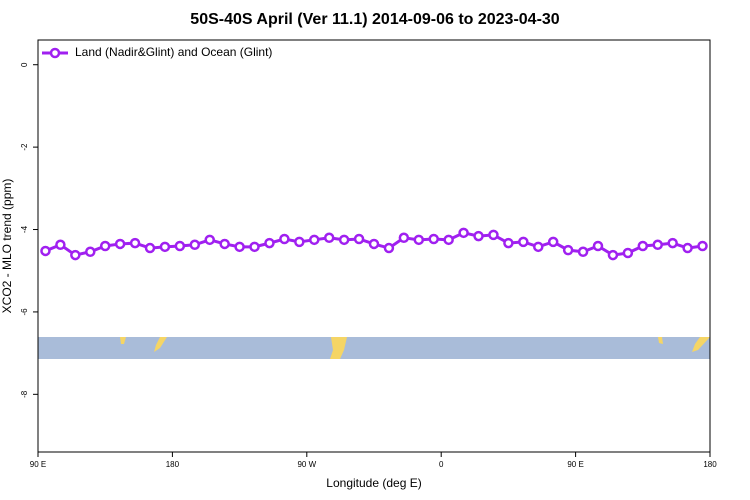  What do you see at coordinates (373, 483) in the screenshot?
I see `x-axis-label: Longitude (deg E)` at bounding box center [373, 483].